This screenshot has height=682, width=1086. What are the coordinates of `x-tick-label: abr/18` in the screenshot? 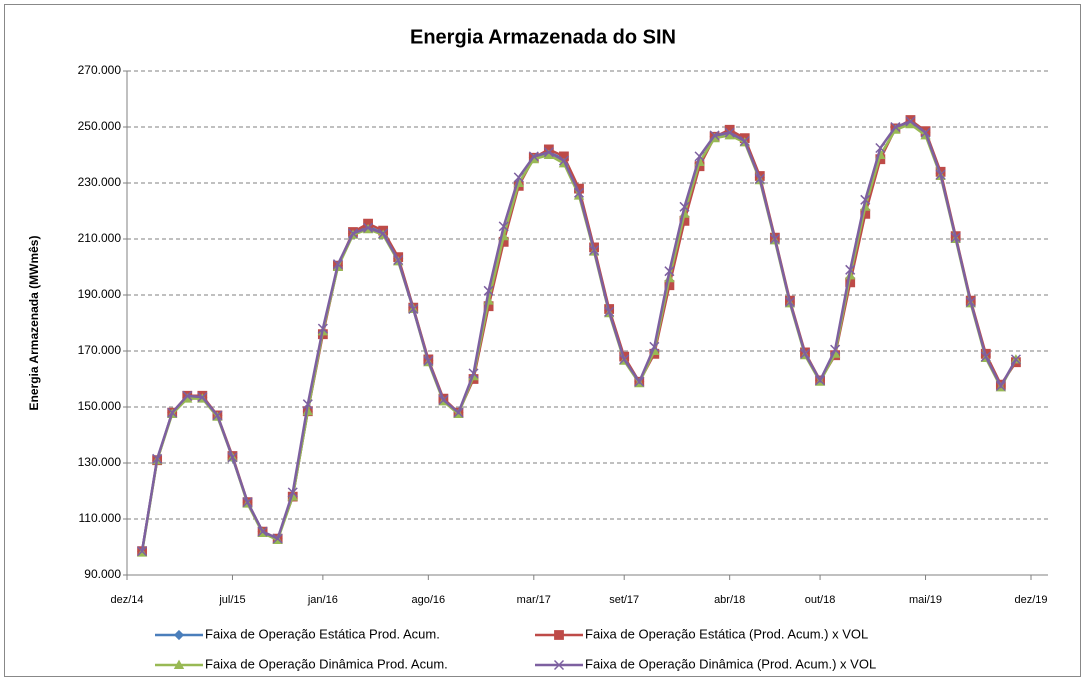 It's located at (729, 600).